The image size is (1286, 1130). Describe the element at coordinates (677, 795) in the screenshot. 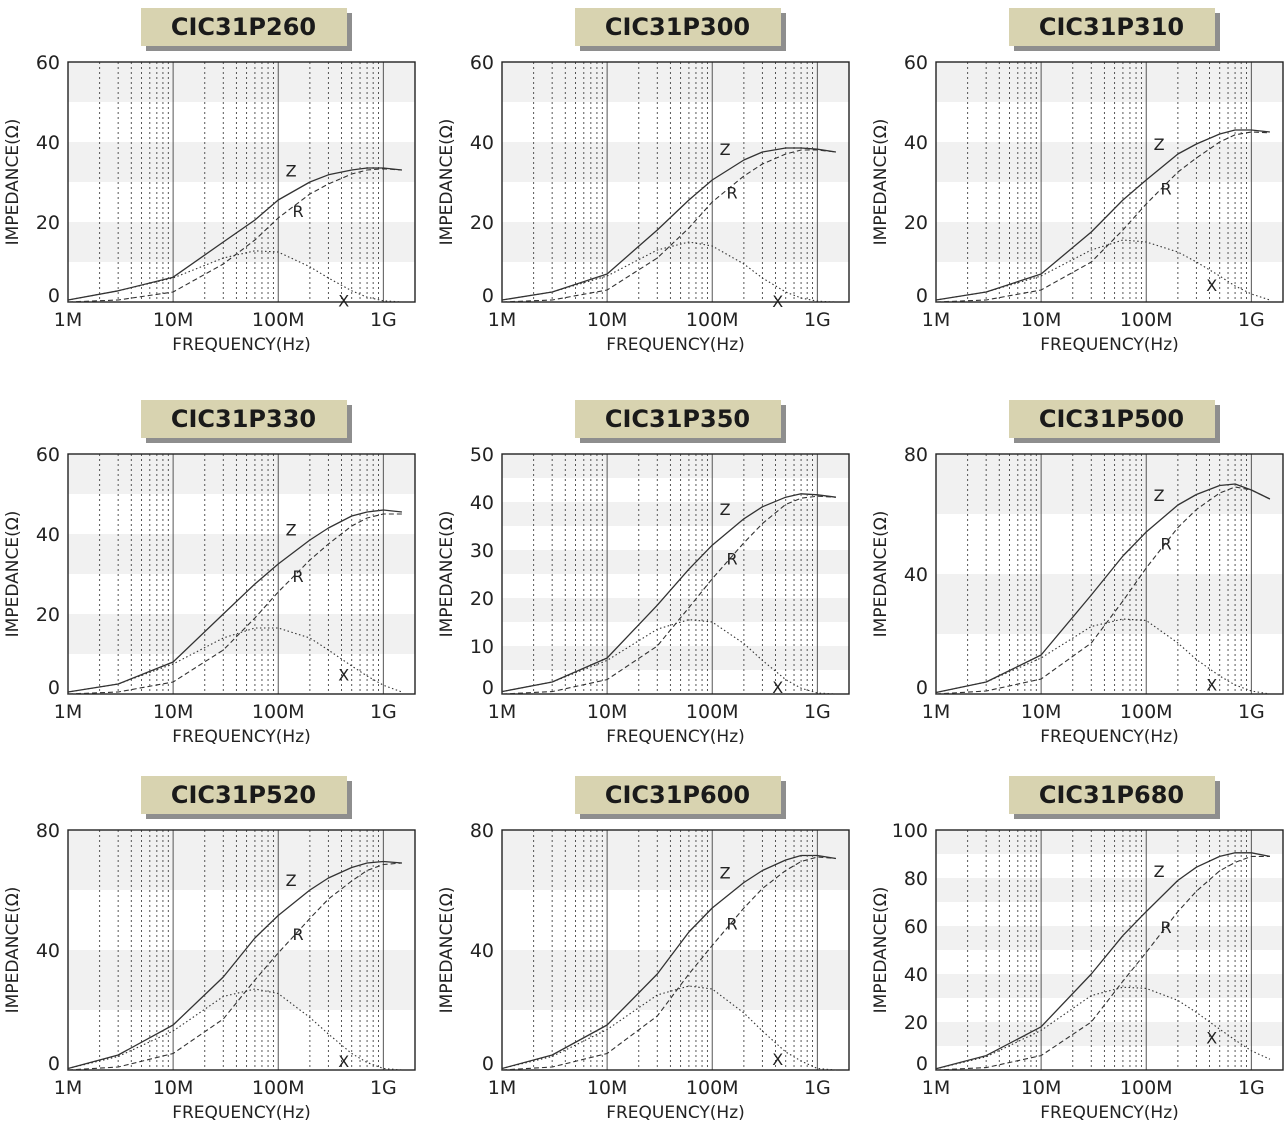

I see `chart-title: CIC31P600` at that location.